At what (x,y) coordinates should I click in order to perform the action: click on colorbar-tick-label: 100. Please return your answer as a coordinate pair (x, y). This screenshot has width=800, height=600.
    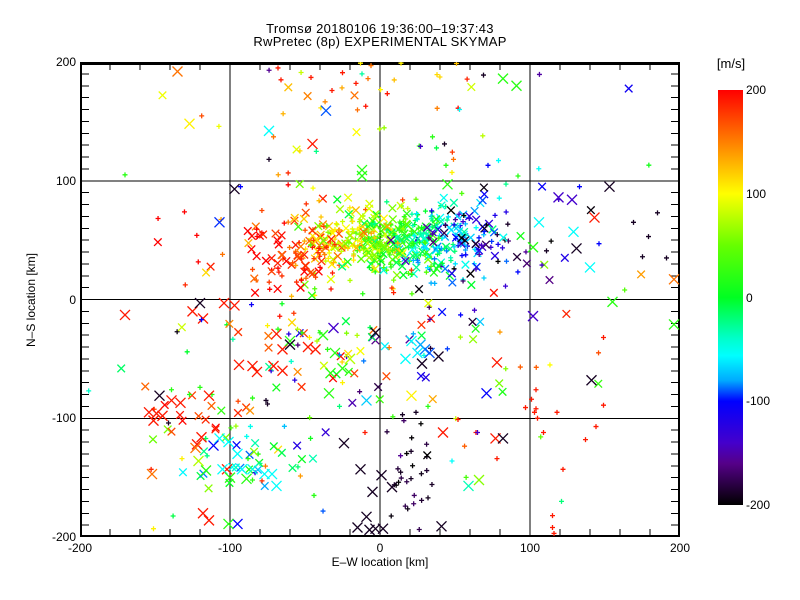
    Looking at the image, I should click on (756, 193).